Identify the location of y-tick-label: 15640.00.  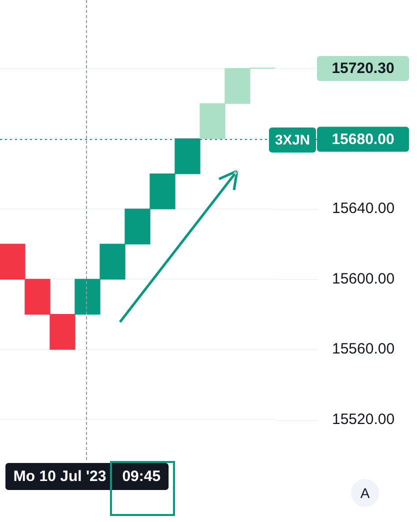
(363, 209).